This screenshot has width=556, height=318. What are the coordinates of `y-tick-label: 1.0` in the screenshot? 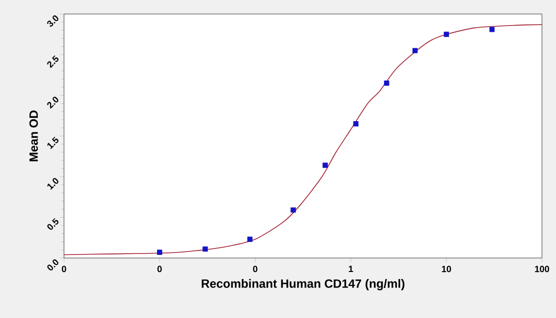 It's located at (52, 184).